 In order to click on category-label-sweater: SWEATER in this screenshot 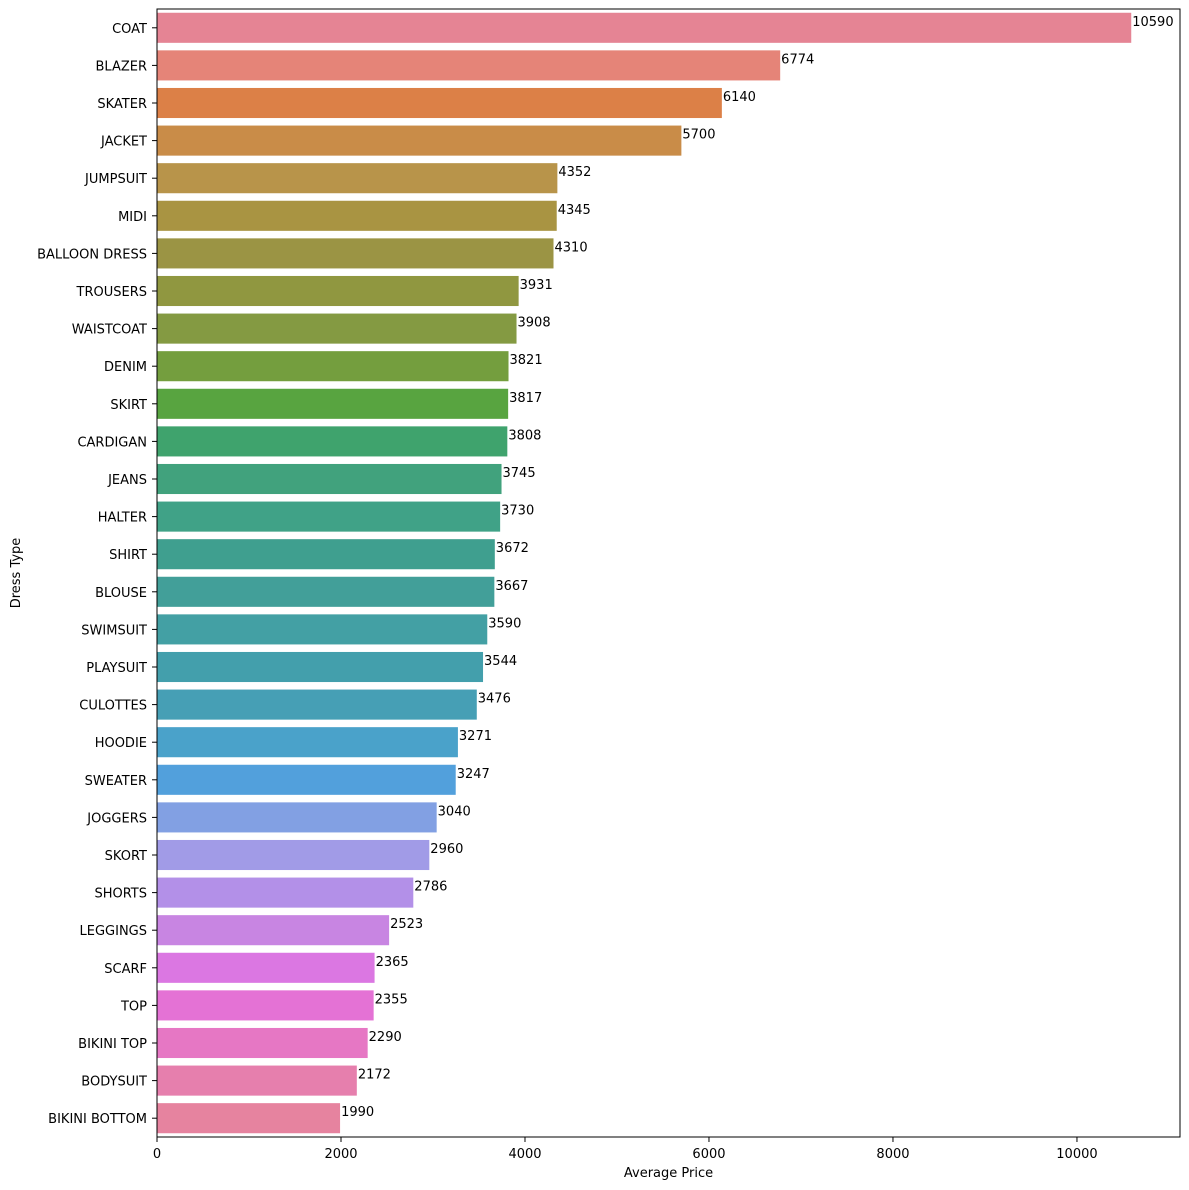, I will do `click(116, 781)`.